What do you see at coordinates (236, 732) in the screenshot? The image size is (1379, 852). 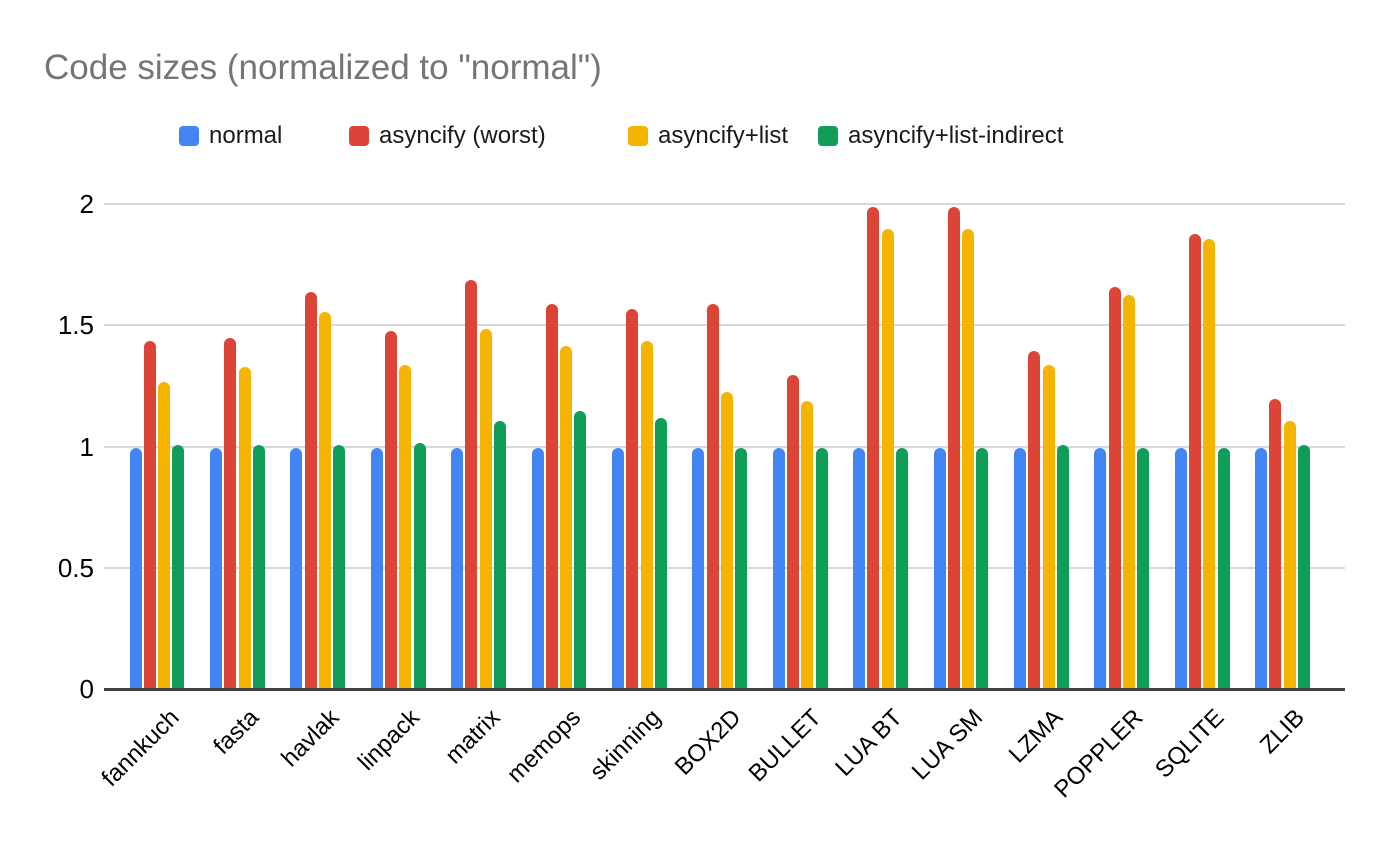 I see `x-axis-label-text: fasta` at bounding box center [236, 732].